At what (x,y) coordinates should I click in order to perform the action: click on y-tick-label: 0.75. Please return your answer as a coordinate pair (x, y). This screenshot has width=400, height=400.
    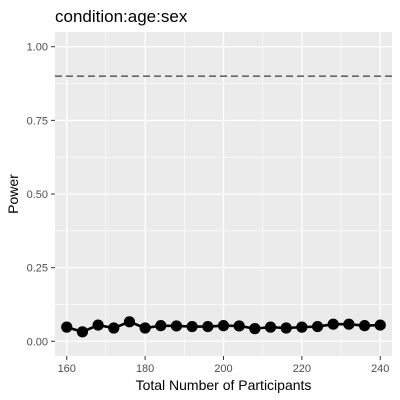
    Looking at the image, I should click on (37, 121).